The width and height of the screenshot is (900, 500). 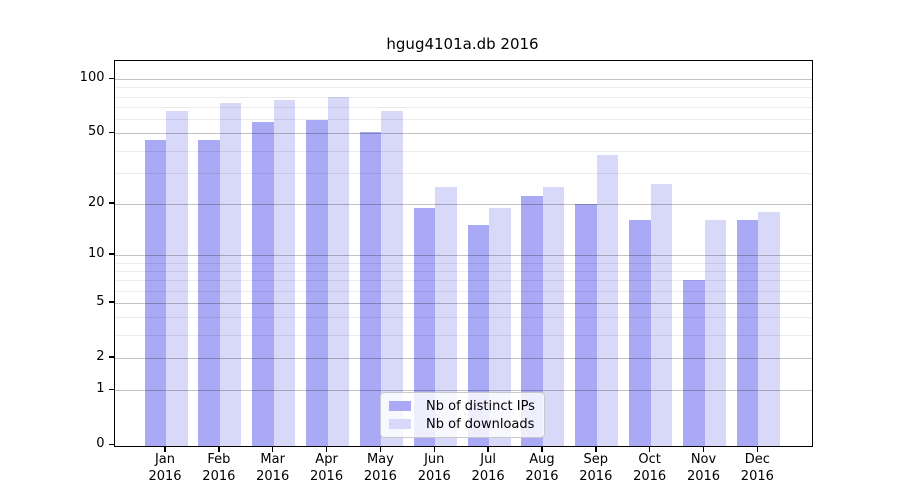 I want to click on legend-label-downloads: Nb of downloads, so click(x=480, y=424).